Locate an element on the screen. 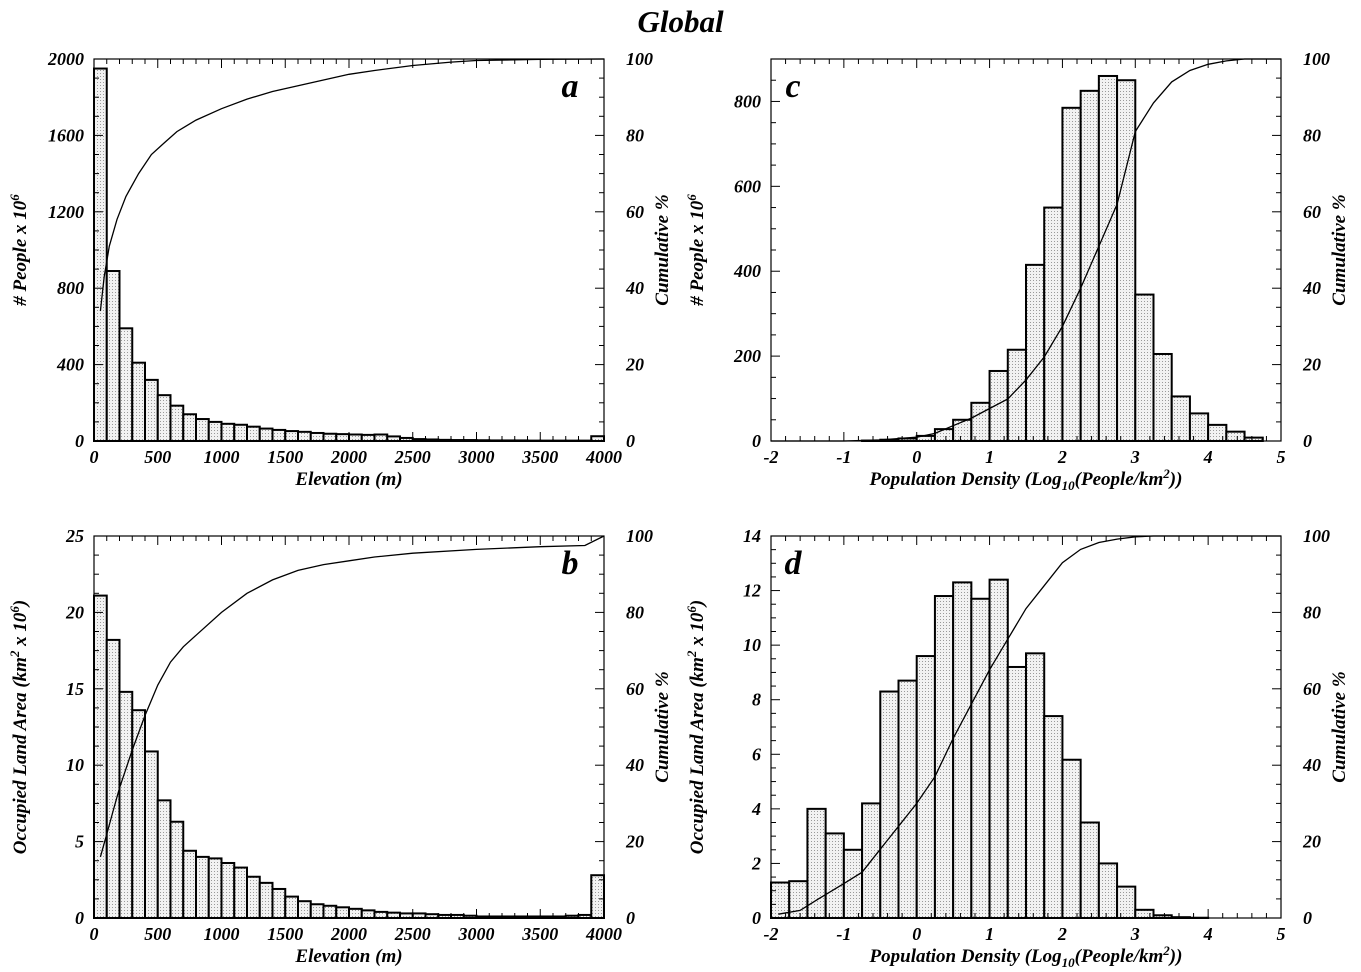 This screenshot has height=972, width=1361. x-axis-label: Population Density (Log10(People/km2)) is located at coordinates (1026, 479).